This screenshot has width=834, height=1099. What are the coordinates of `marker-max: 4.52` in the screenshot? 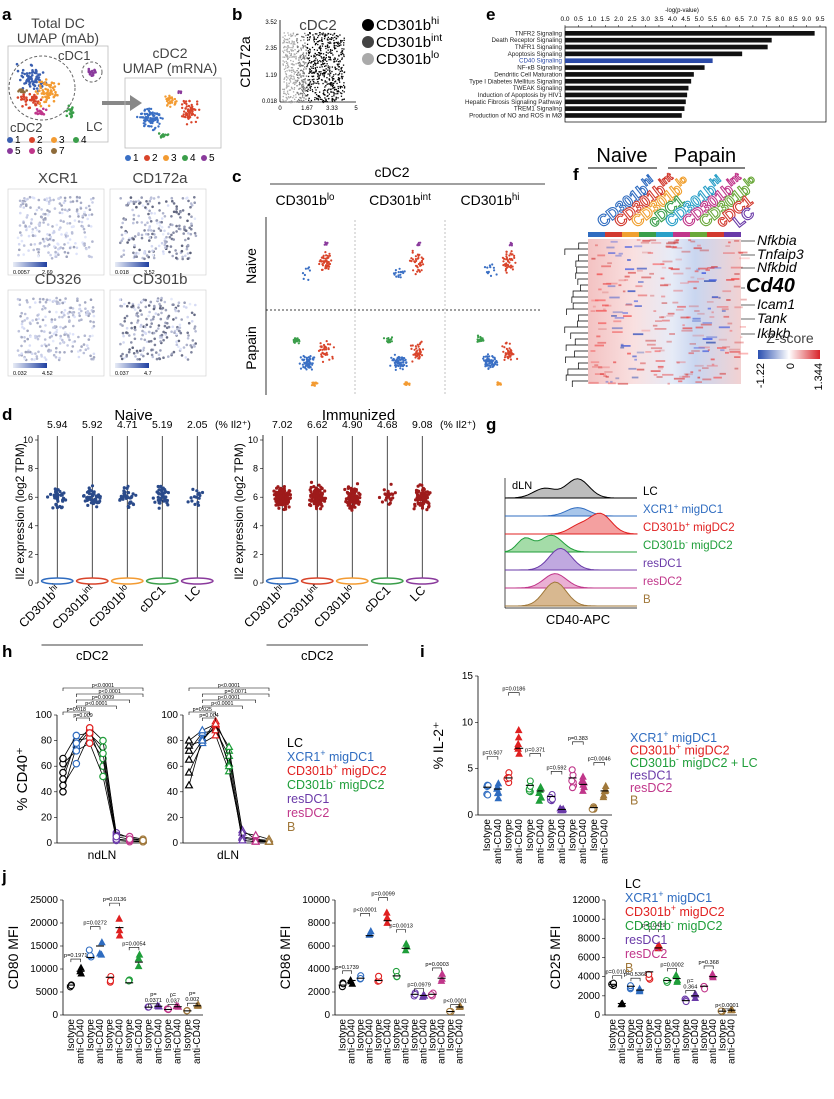 It's located at (47, 374).